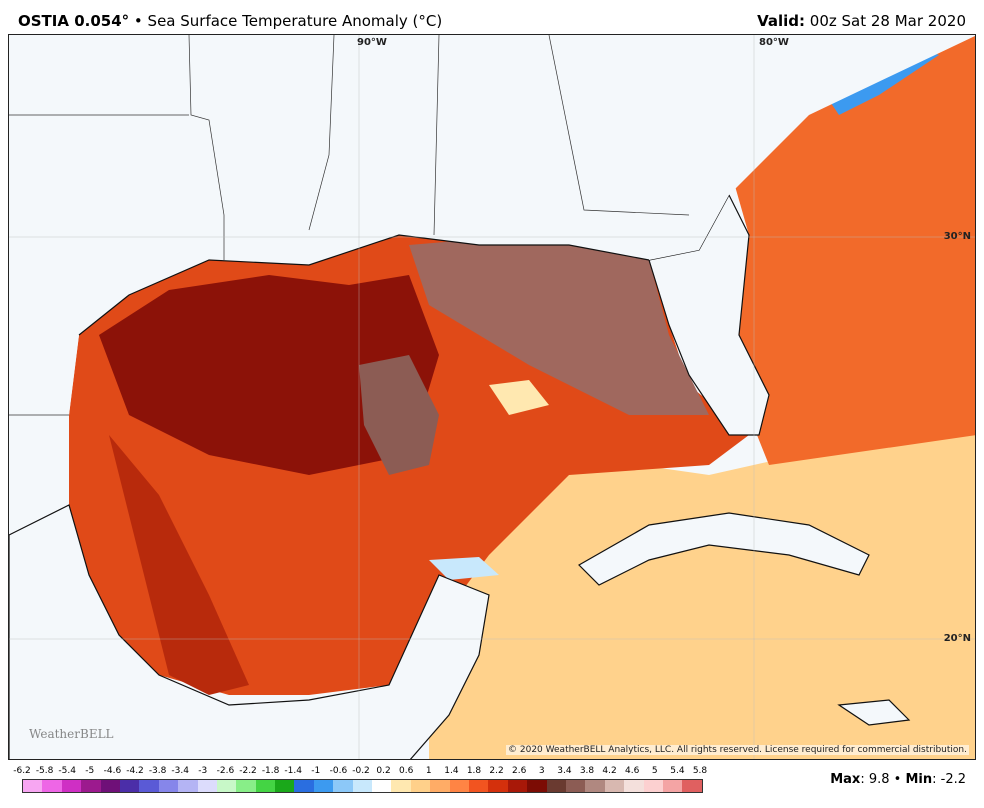  Describe the element at coordinates (781, 21) in the screenshot. I see `valid-label: Valid:` at that location.